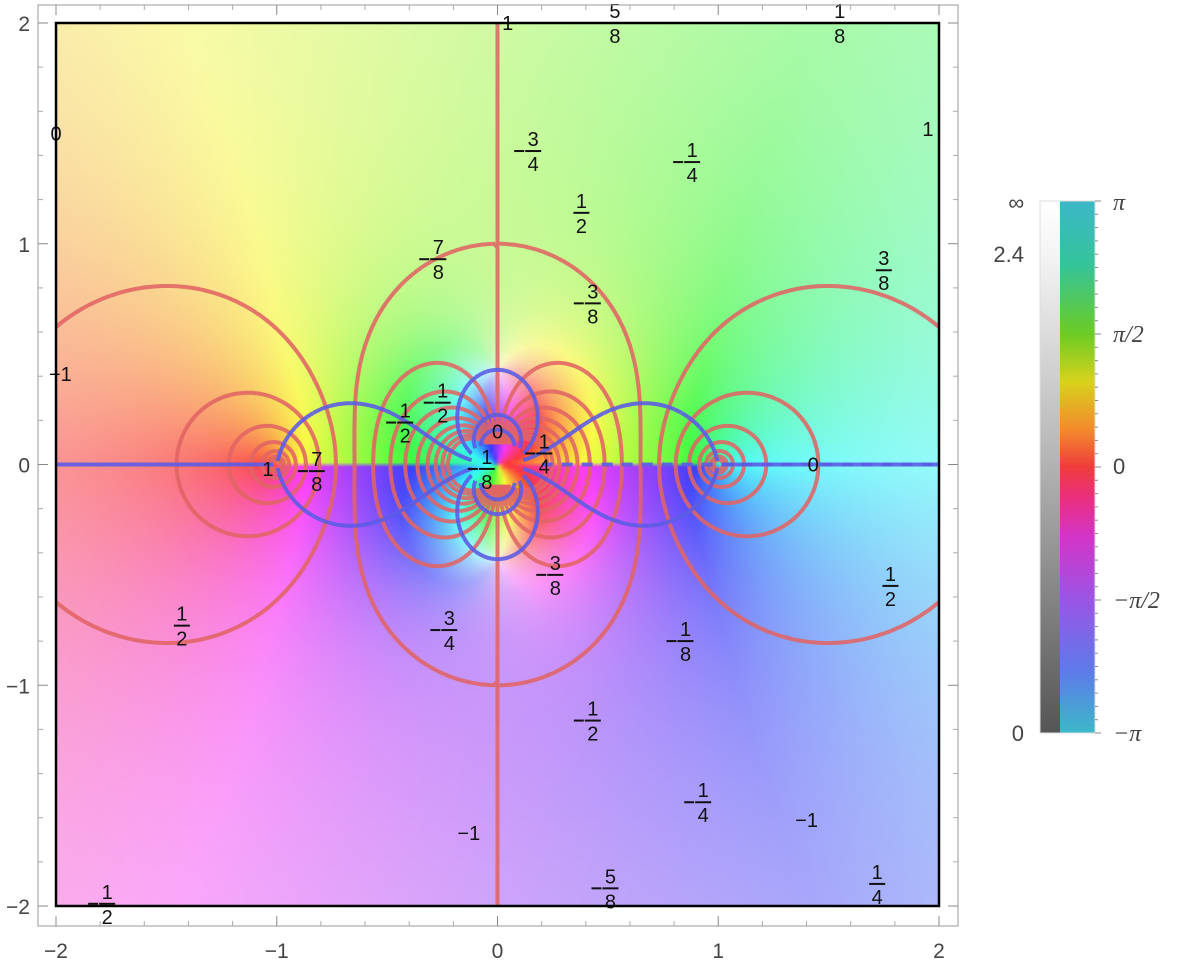  I want to click on contour-label: 58, so click(605, 889).